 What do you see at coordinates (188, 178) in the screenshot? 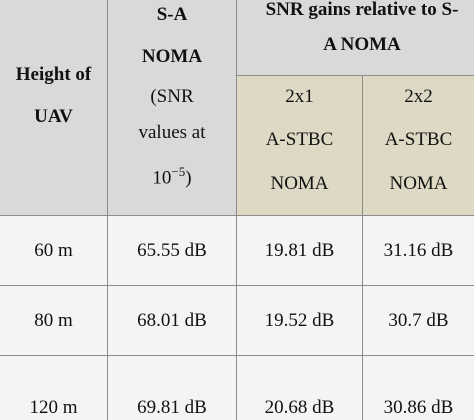
I see `paren: )` at bounding box center [188, 178].